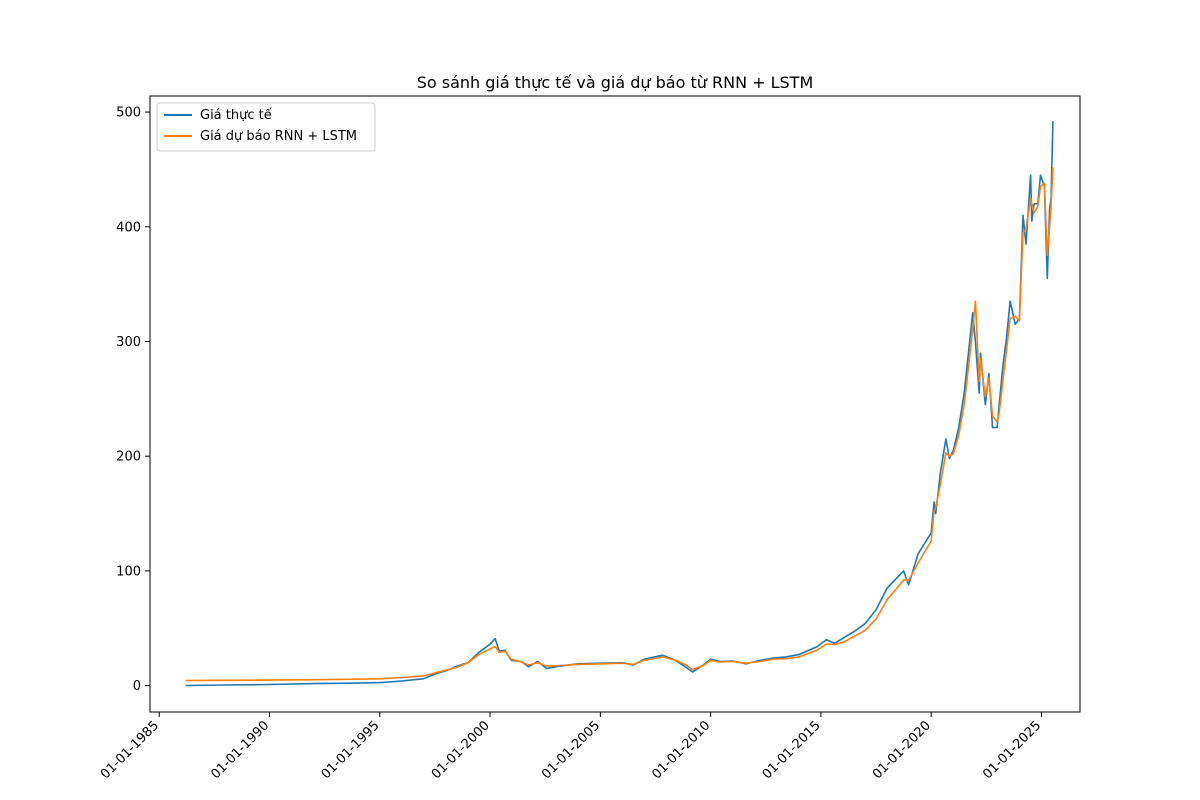 The height and width of the screenshot is (800, 1200). Describe the element at coordinates (278, 136) in the screenshot. I see `legend-label-predicted: Giá dự báo RNN + LSTM` at that location.